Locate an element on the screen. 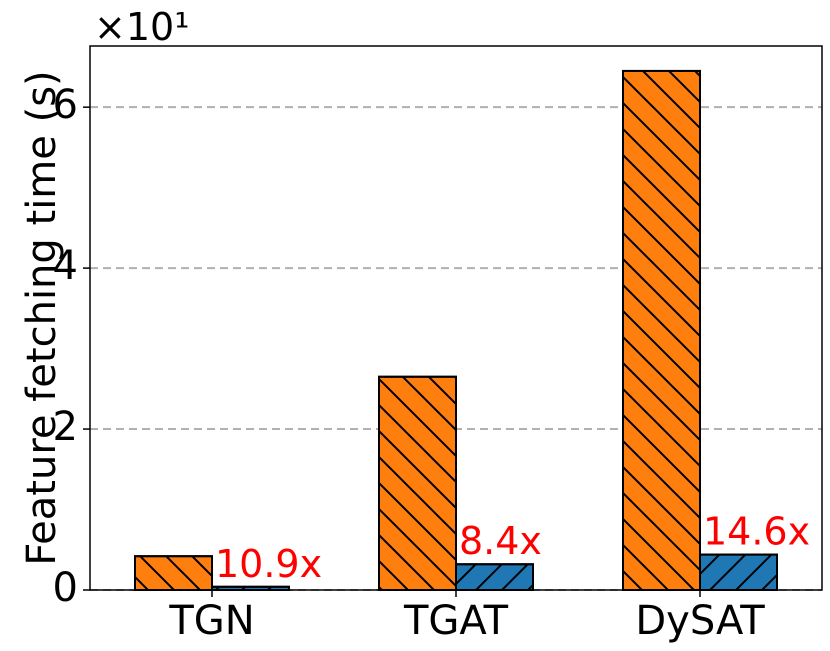 The image size is (830, 651). x-tick-label: DySAT is located at coordinates (700, 621).